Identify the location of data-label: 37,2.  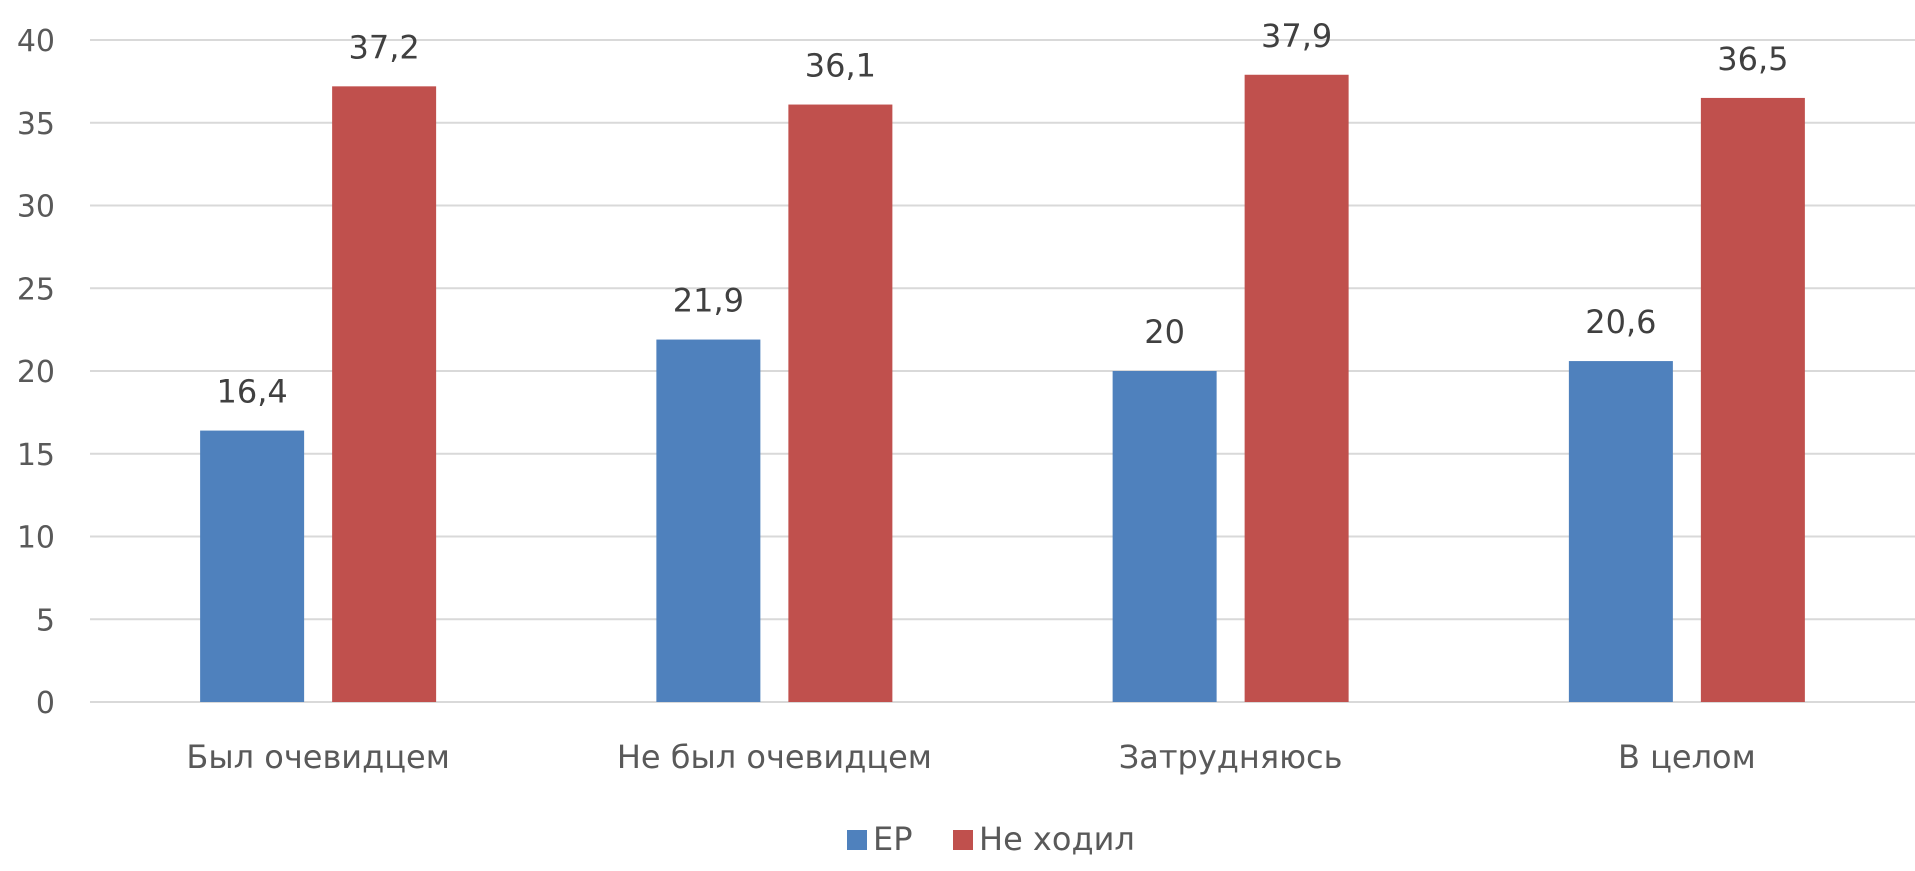
(384, 47).